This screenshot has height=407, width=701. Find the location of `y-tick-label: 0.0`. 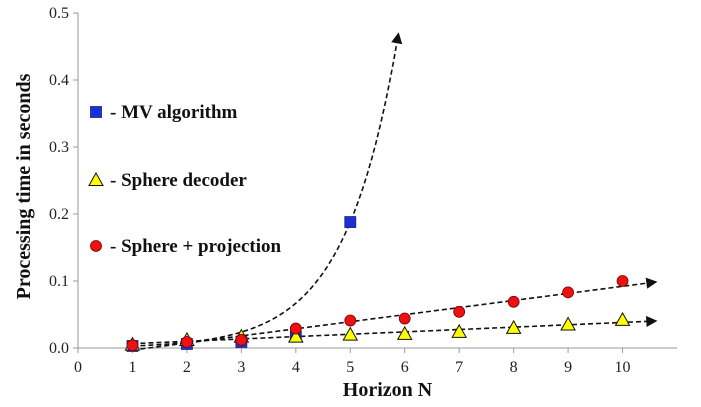

y-tick-label: 0.0 is located at coordinates (59, 348).